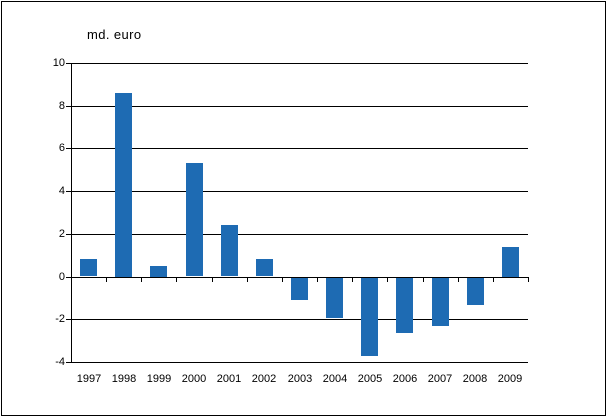  What do you see at coordinates (300, 379) in the screenshot?
I see `x-axis-category-label: 2003` at bounding box center [300, 379].